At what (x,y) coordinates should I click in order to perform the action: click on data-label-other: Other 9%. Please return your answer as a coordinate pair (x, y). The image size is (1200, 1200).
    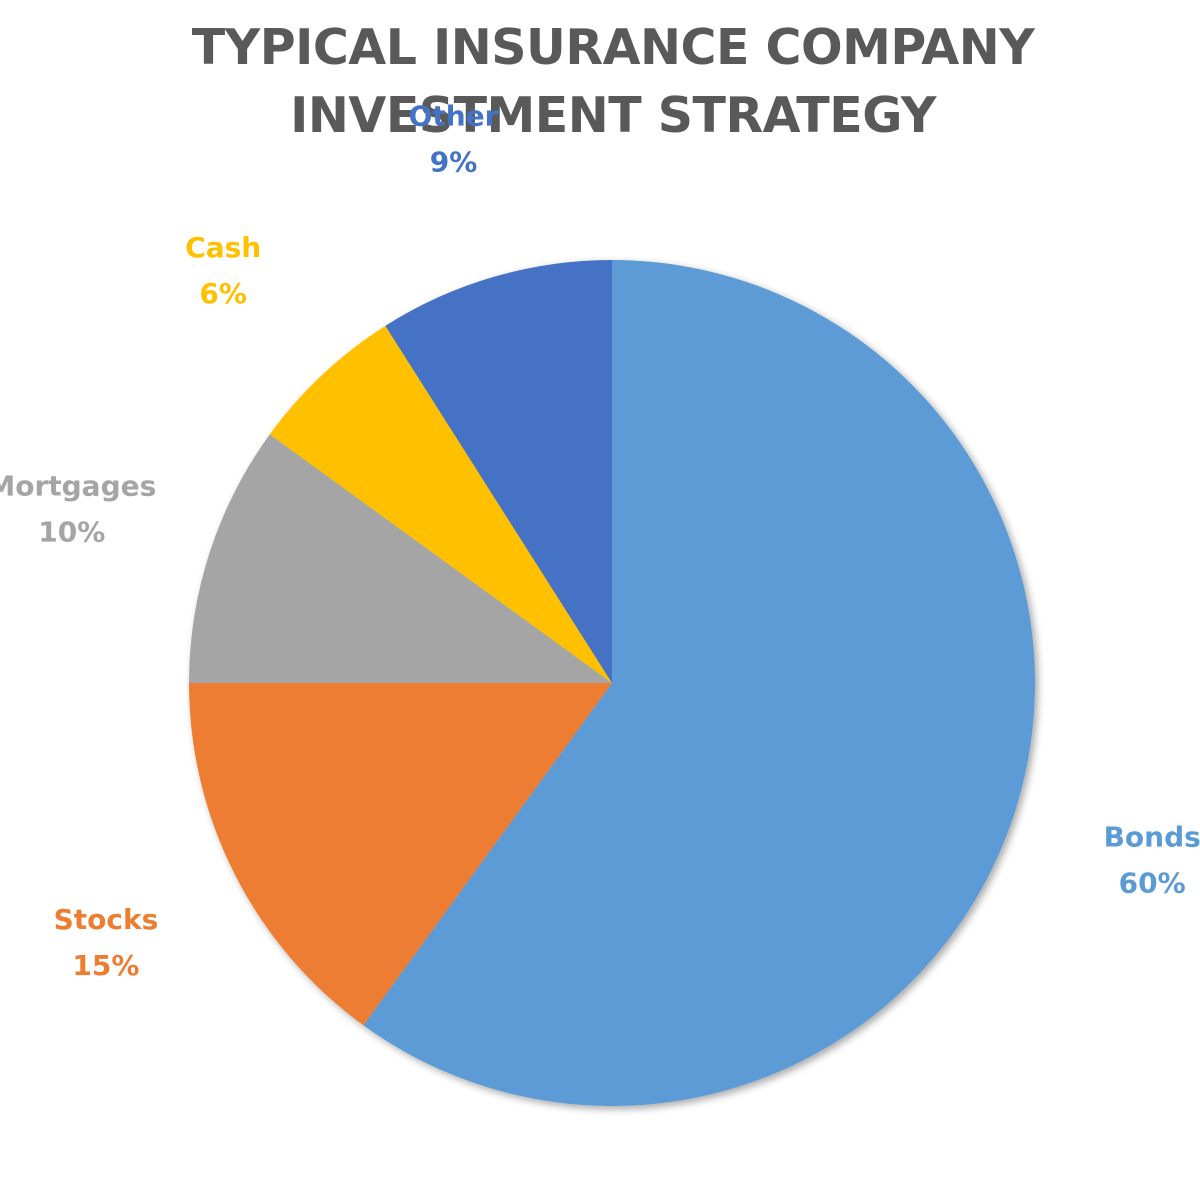
    Looking at the image, I should click on (454, 139).